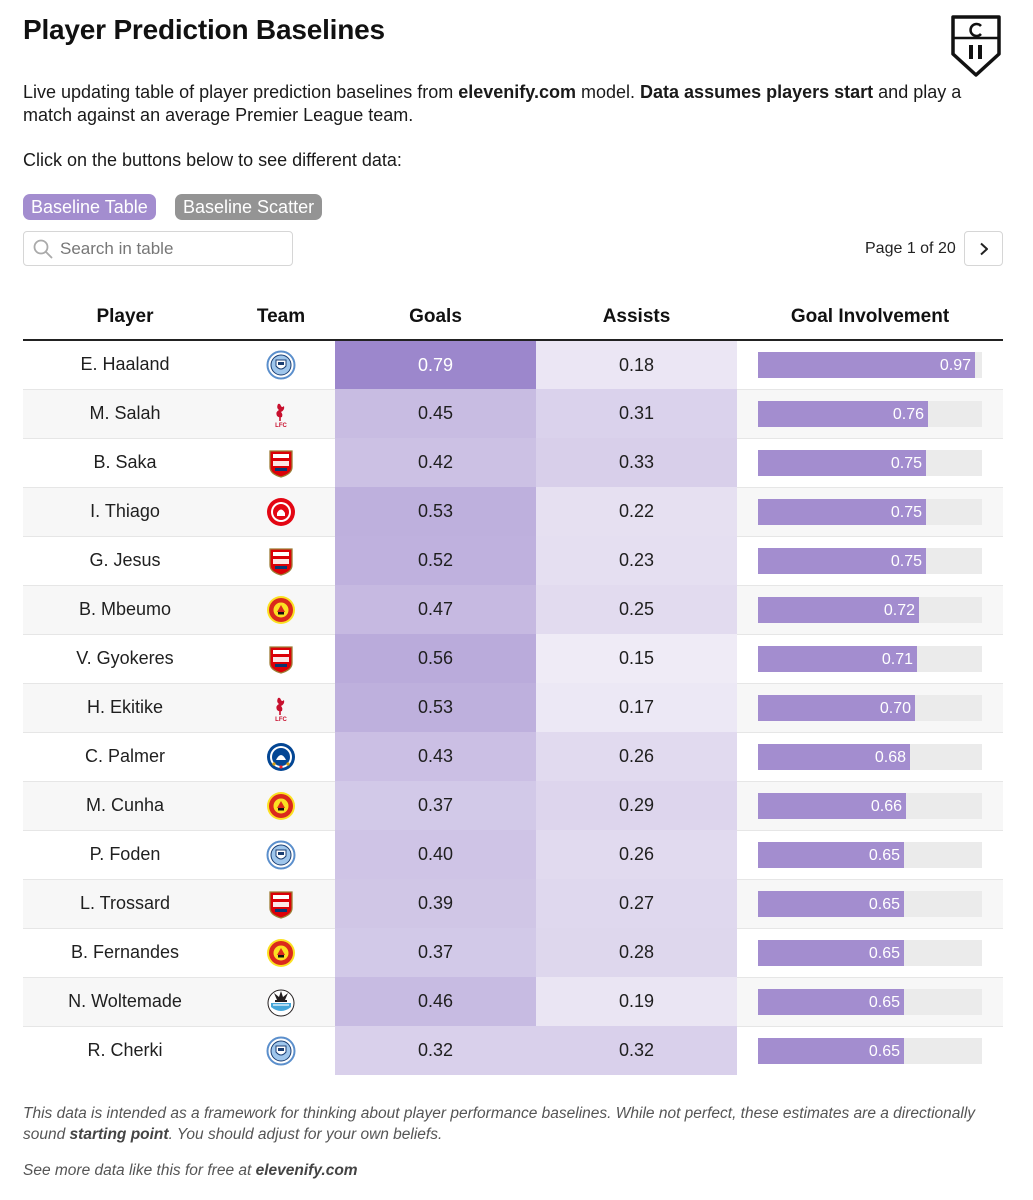 The height and width of the screenshot is (1200, 1033). What do you see at coordinates (513, 953) in the screenshot?
I see `table-row: B. Fernandes 0.37 0.28 0.65` at bounding box center [513, 953].